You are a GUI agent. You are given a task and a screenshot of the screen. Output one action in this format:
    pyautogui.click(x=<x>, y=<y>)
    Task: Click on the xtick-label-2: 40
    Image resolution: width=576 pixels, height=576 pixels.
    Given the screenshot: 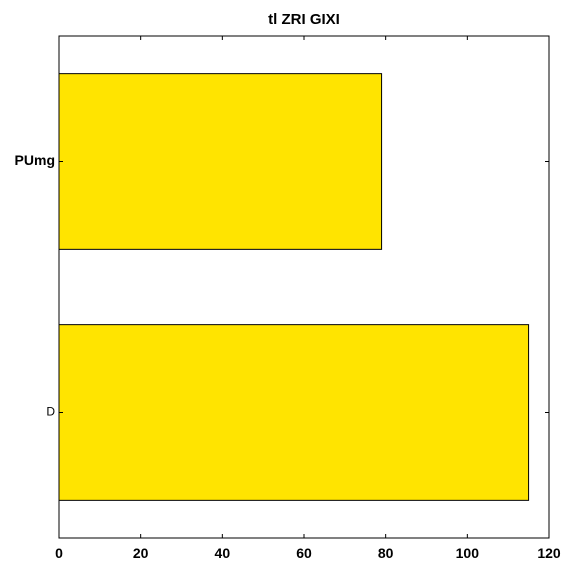 What is the action you would take?
    pyautogui.click(x=223, y=553)
    